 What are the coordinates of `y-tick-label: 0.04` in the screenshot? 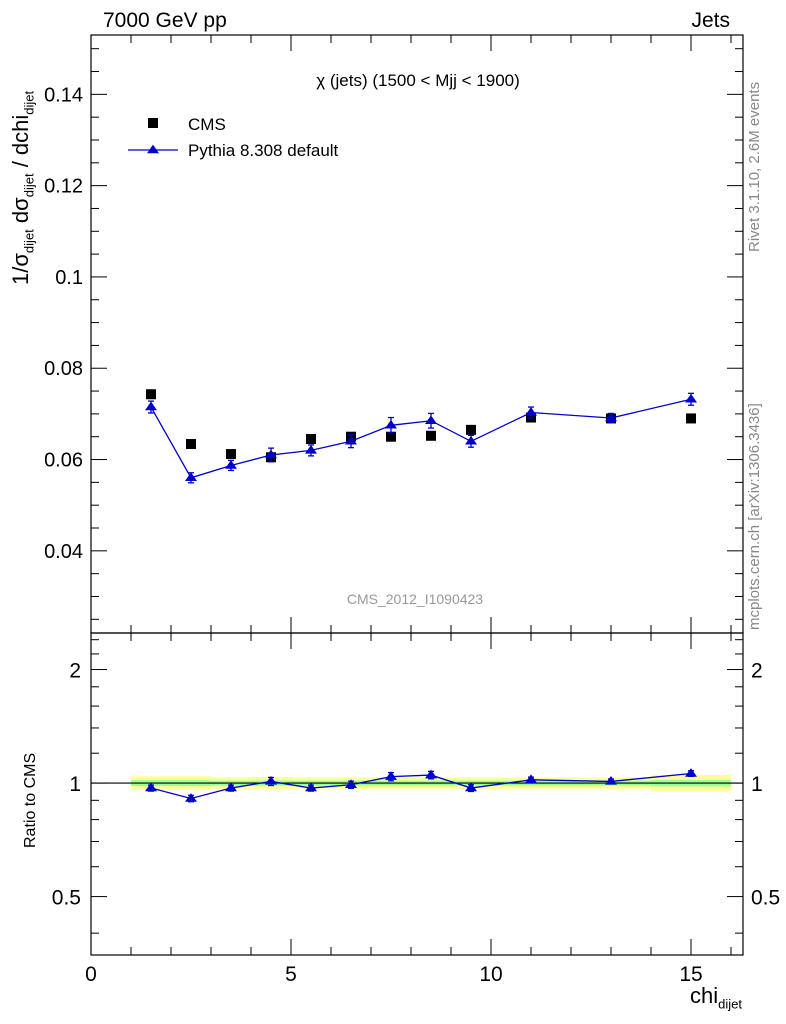 It's located at (63, 552).